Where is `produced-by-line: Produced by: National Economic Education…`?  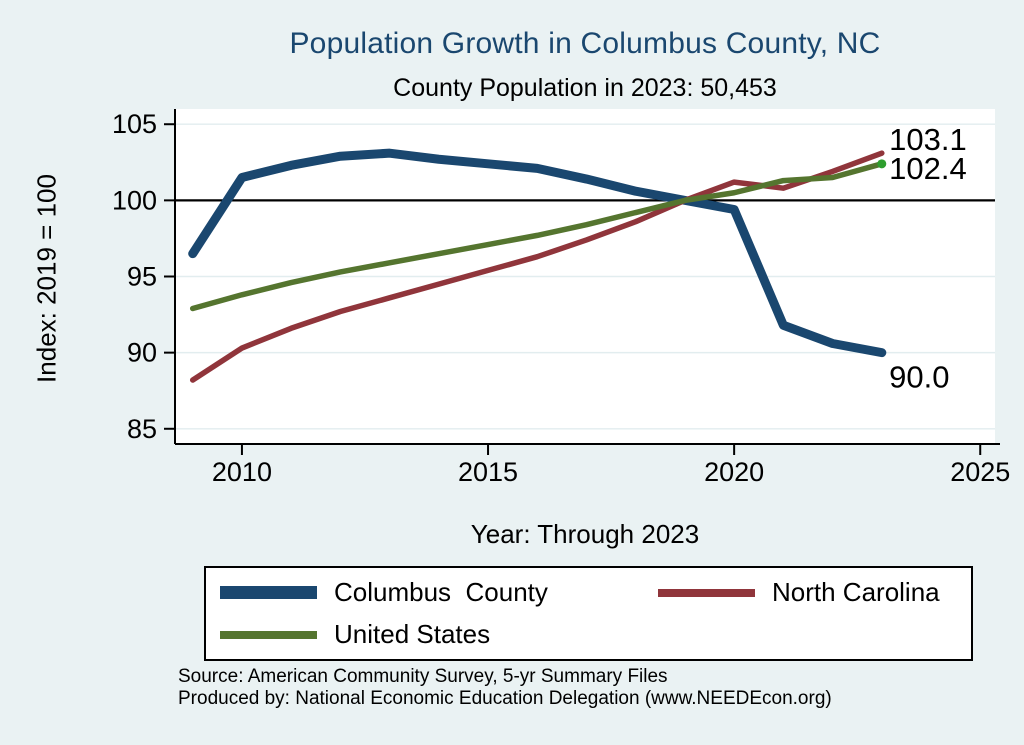
produced-by-line: Produced by: National Economic Education… is located at coordinates (505, 698).